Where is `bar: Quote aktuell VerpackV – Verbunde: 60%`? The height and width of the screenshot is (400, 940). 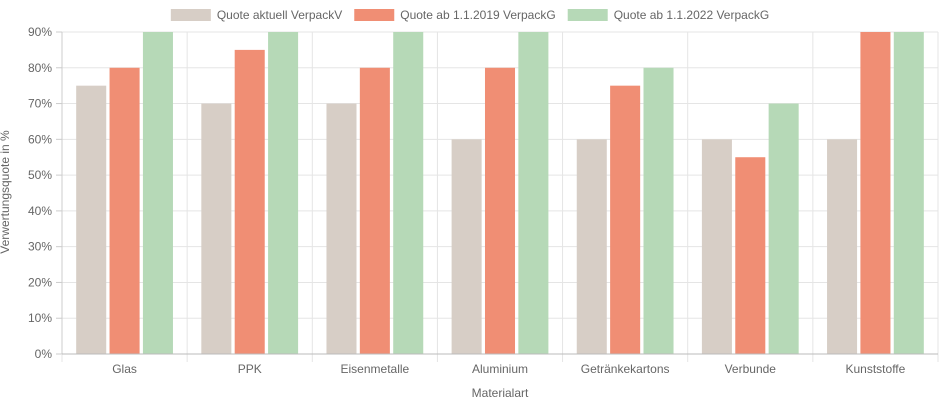 bar: Quote aktuell VerpackV – Verbunde: 60% is located at coordinates (716, 246).